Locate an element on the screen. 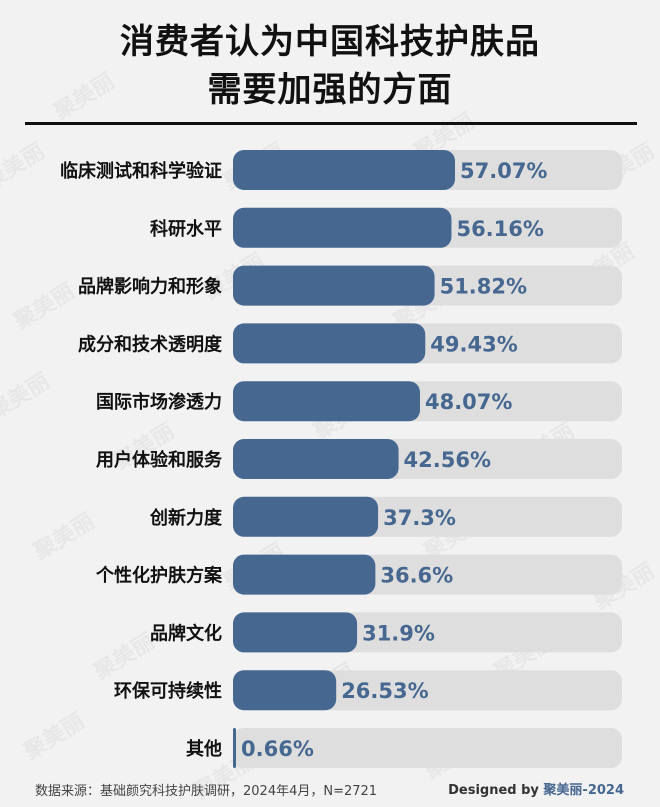 The image size is (660, 807). category-label: 环保可持续性 is located at coordinates (168, 691).